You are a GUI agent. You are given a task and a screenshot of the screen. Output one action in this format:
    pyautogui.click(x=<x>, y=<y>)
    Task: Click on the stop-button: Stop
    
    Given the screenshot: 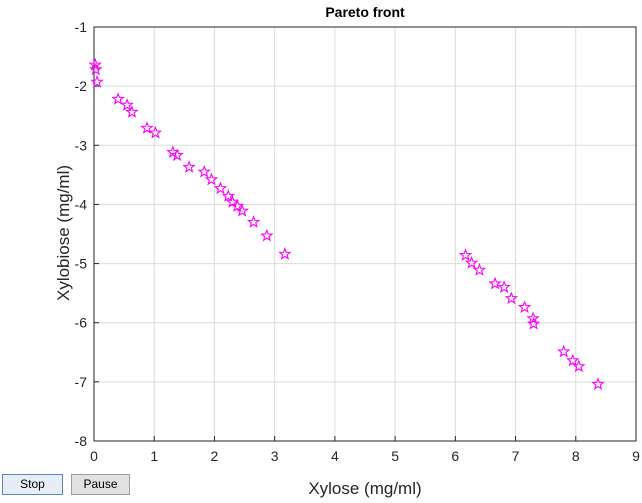 What is the action you would take?
    pyautogui.click(x=32, y=484)
    